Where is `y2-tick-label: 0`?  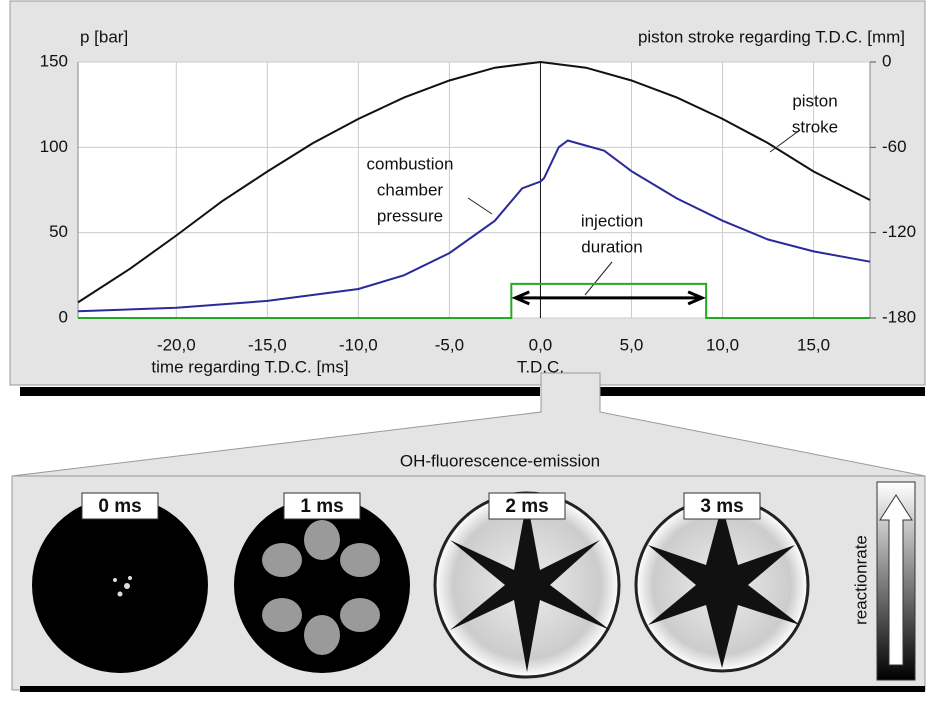
y2-tick-label: 0 is located at coordinates (886, 60).